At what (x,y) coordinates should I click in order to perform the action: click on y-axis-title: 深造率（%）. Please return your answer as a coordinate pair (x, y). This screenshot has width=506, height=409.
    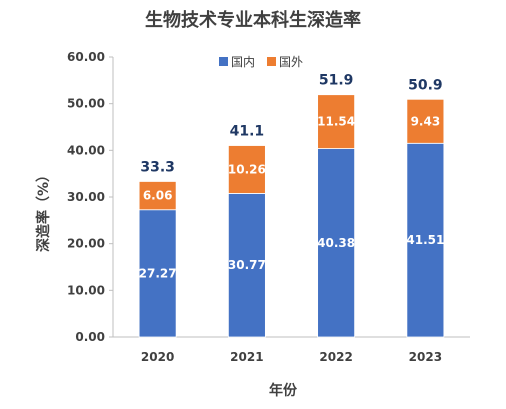
    Looking at the image, I should click on (43, 210).